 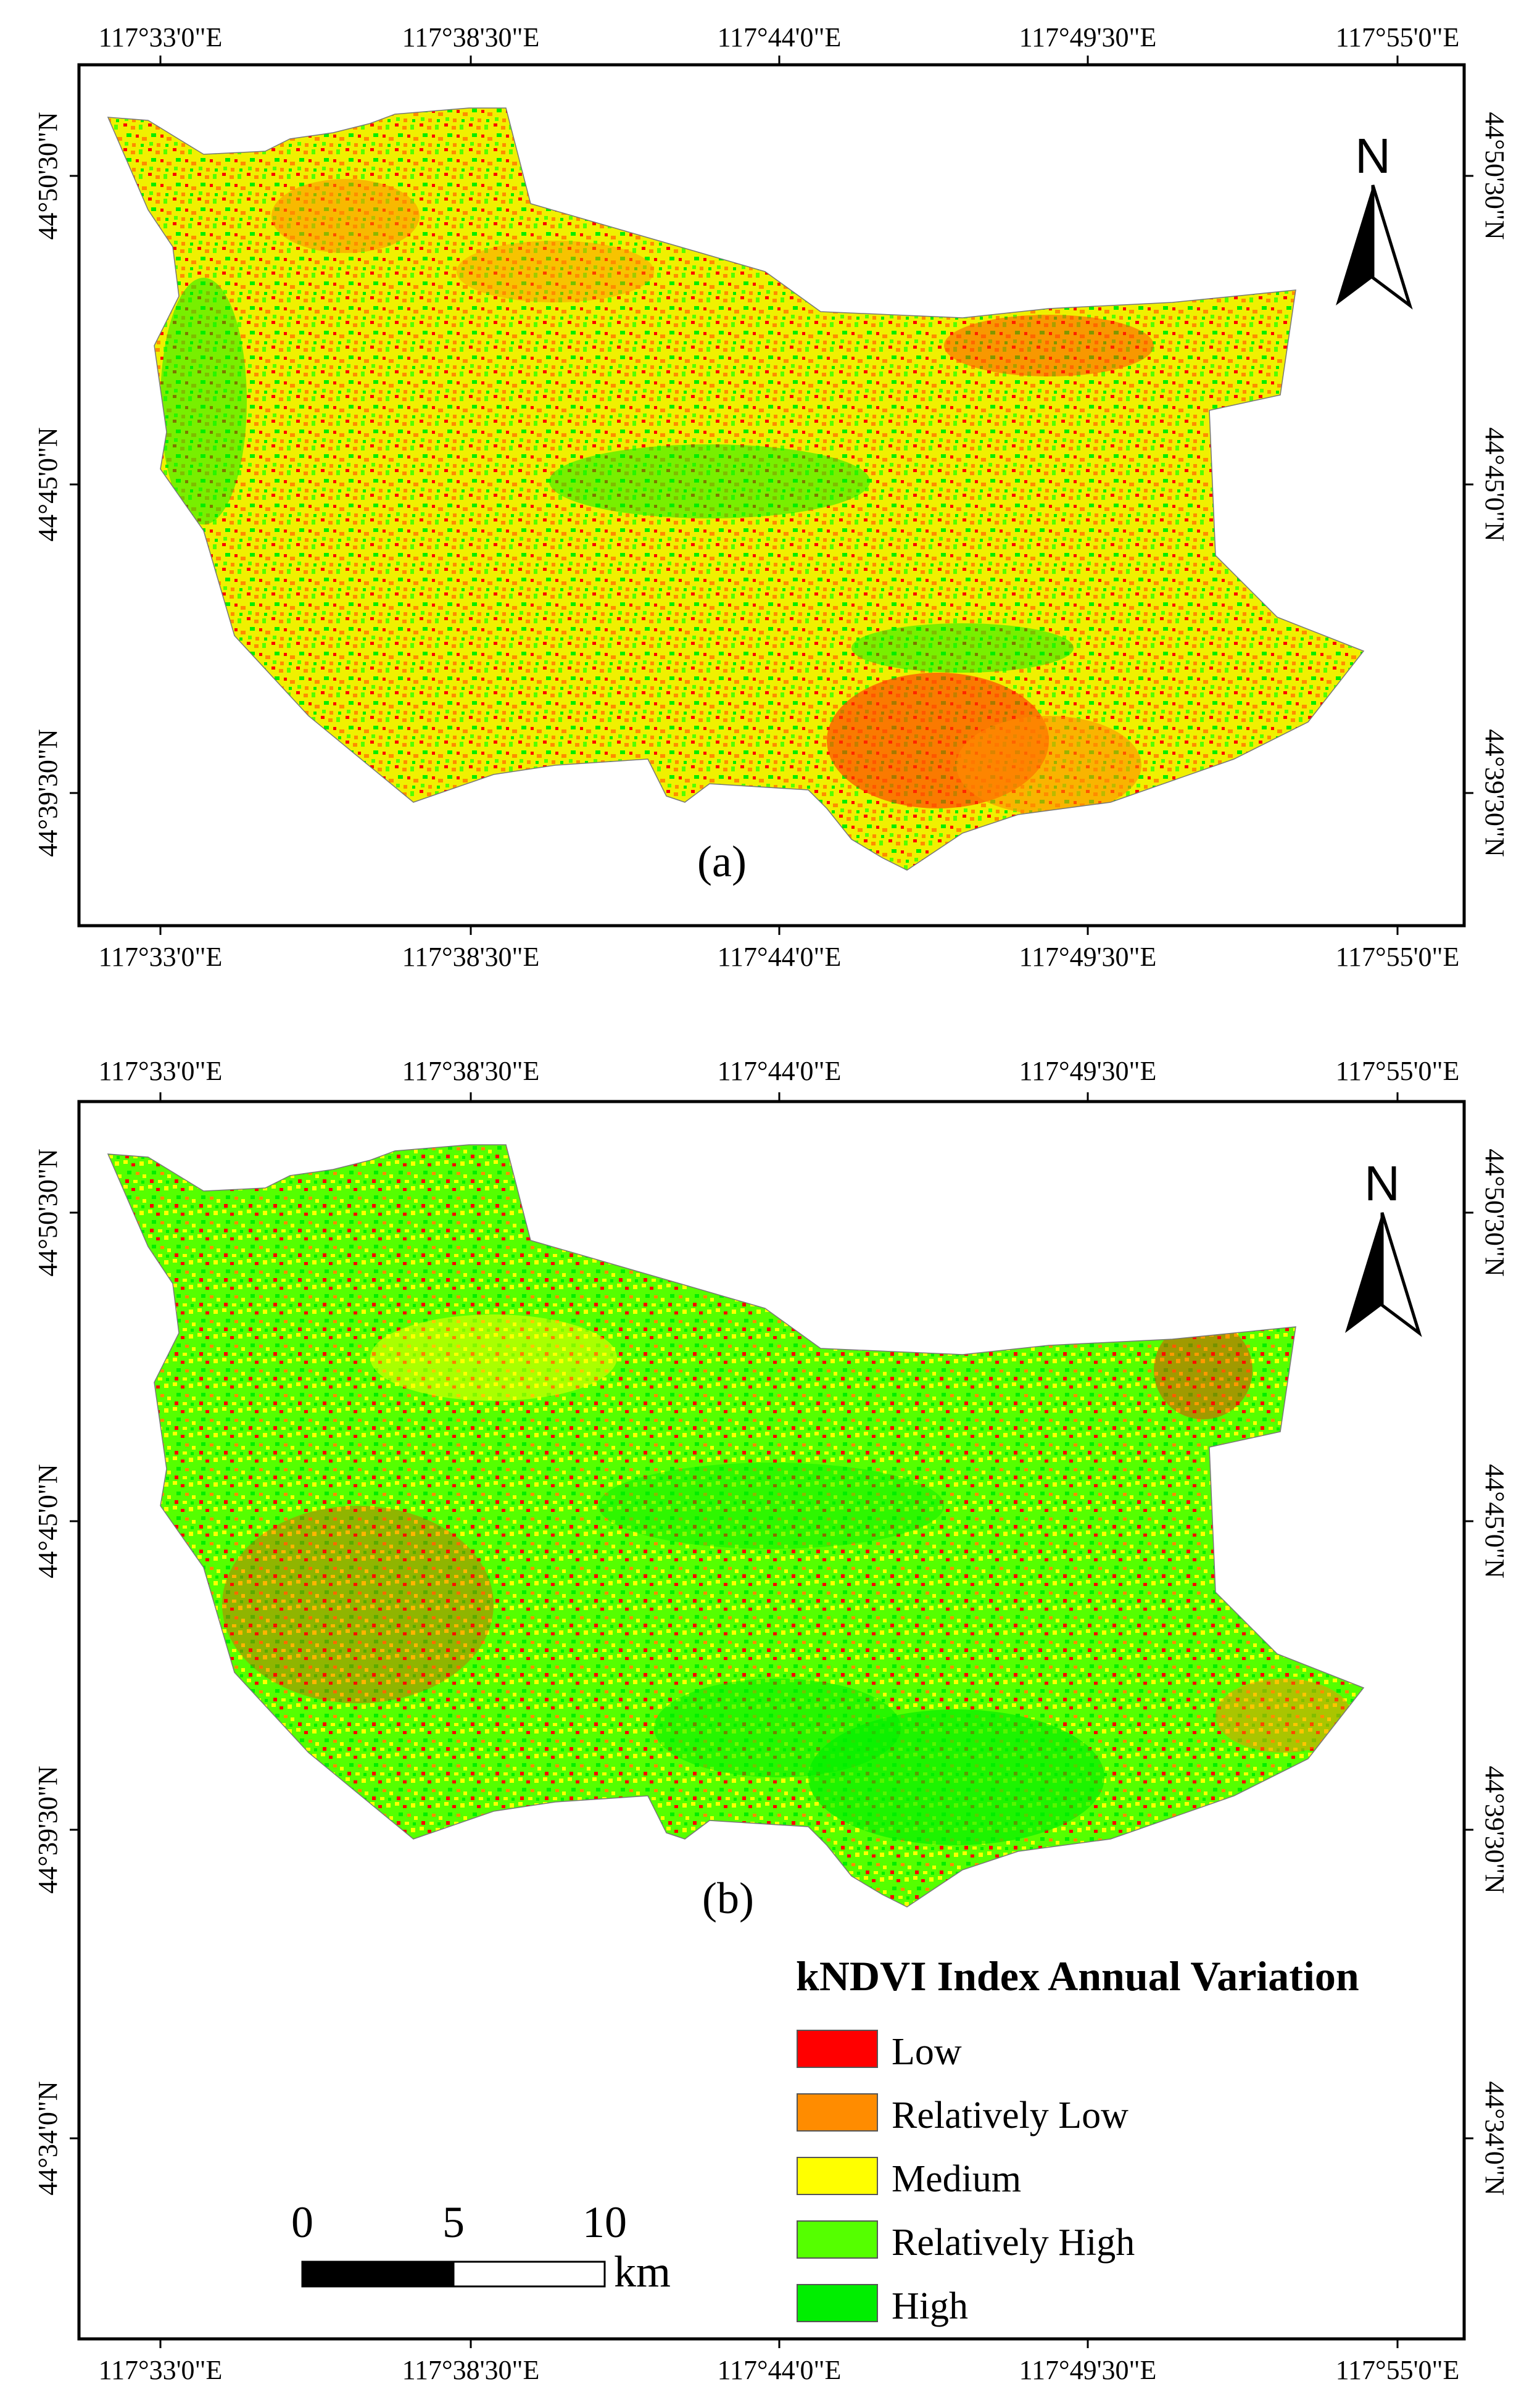 I want to click on panel-caption-b: (b), so click(x=728, y=1898).